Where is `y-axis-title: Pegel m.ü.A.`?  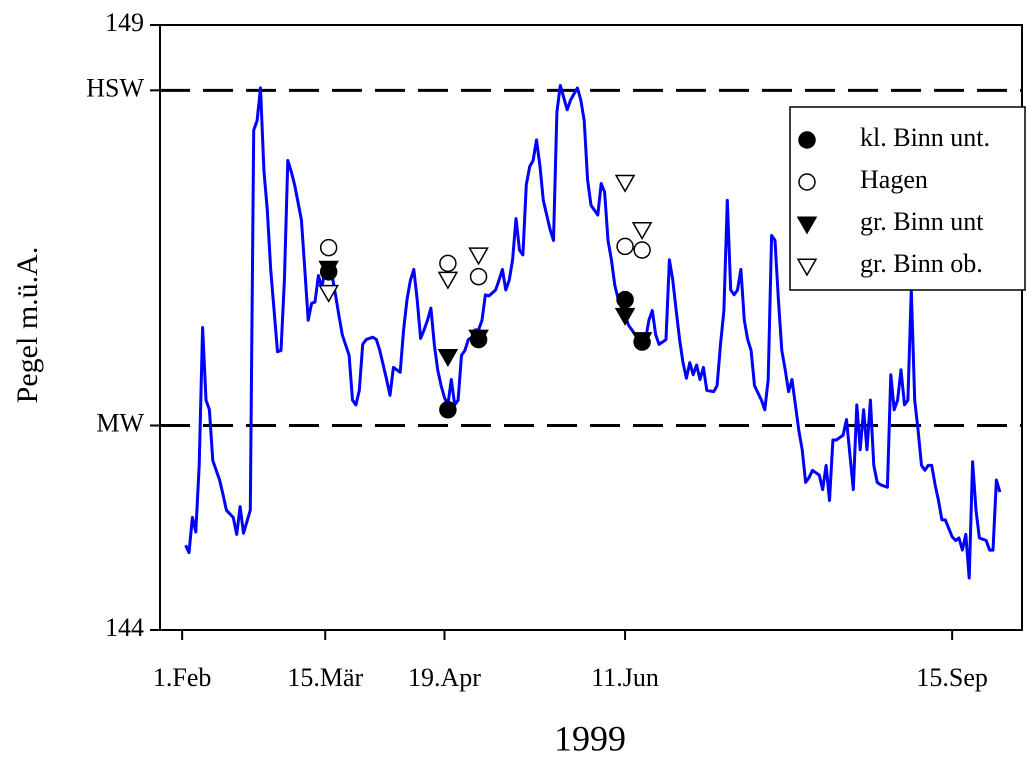
y-axis-title: Pegel m.ü.A. is located at coordinates (27, 325).